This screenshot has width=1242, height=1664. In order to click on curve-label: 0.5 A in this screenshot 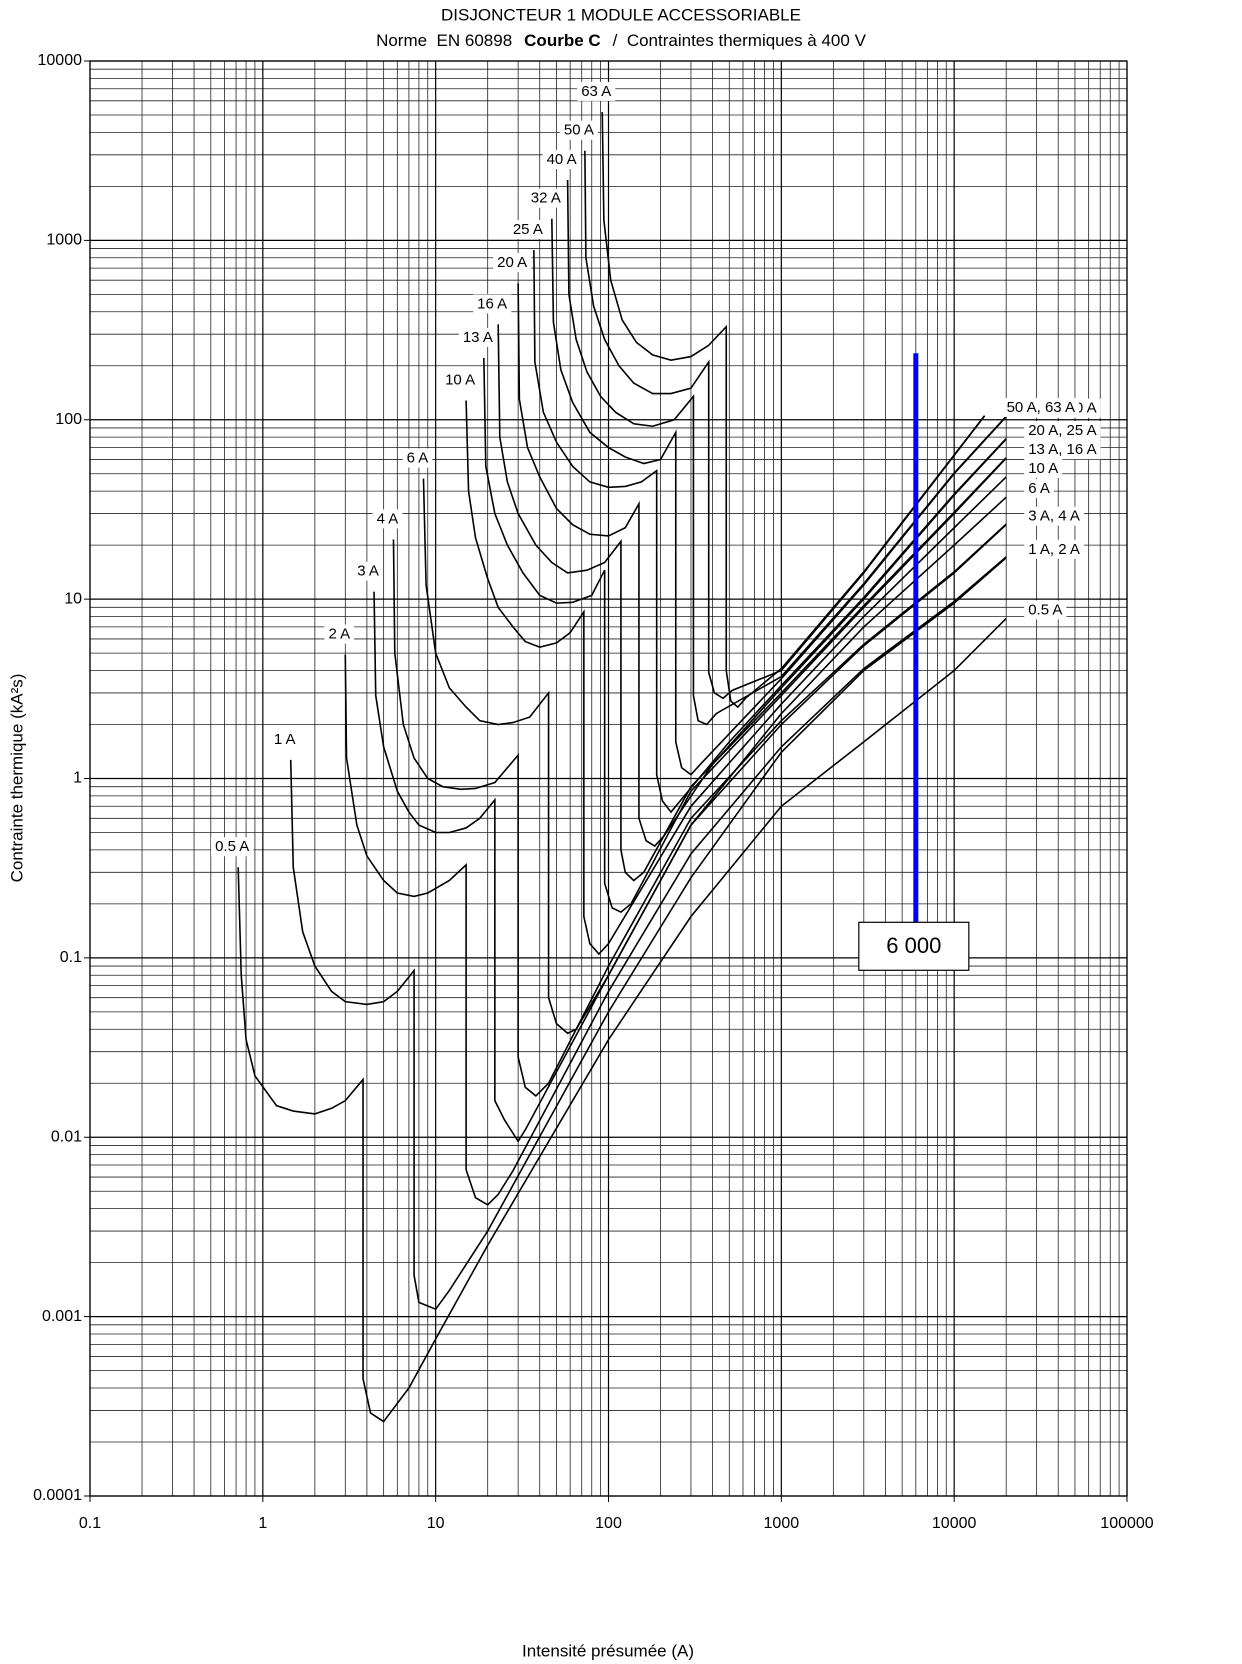, I will do `click(232, 846)`.